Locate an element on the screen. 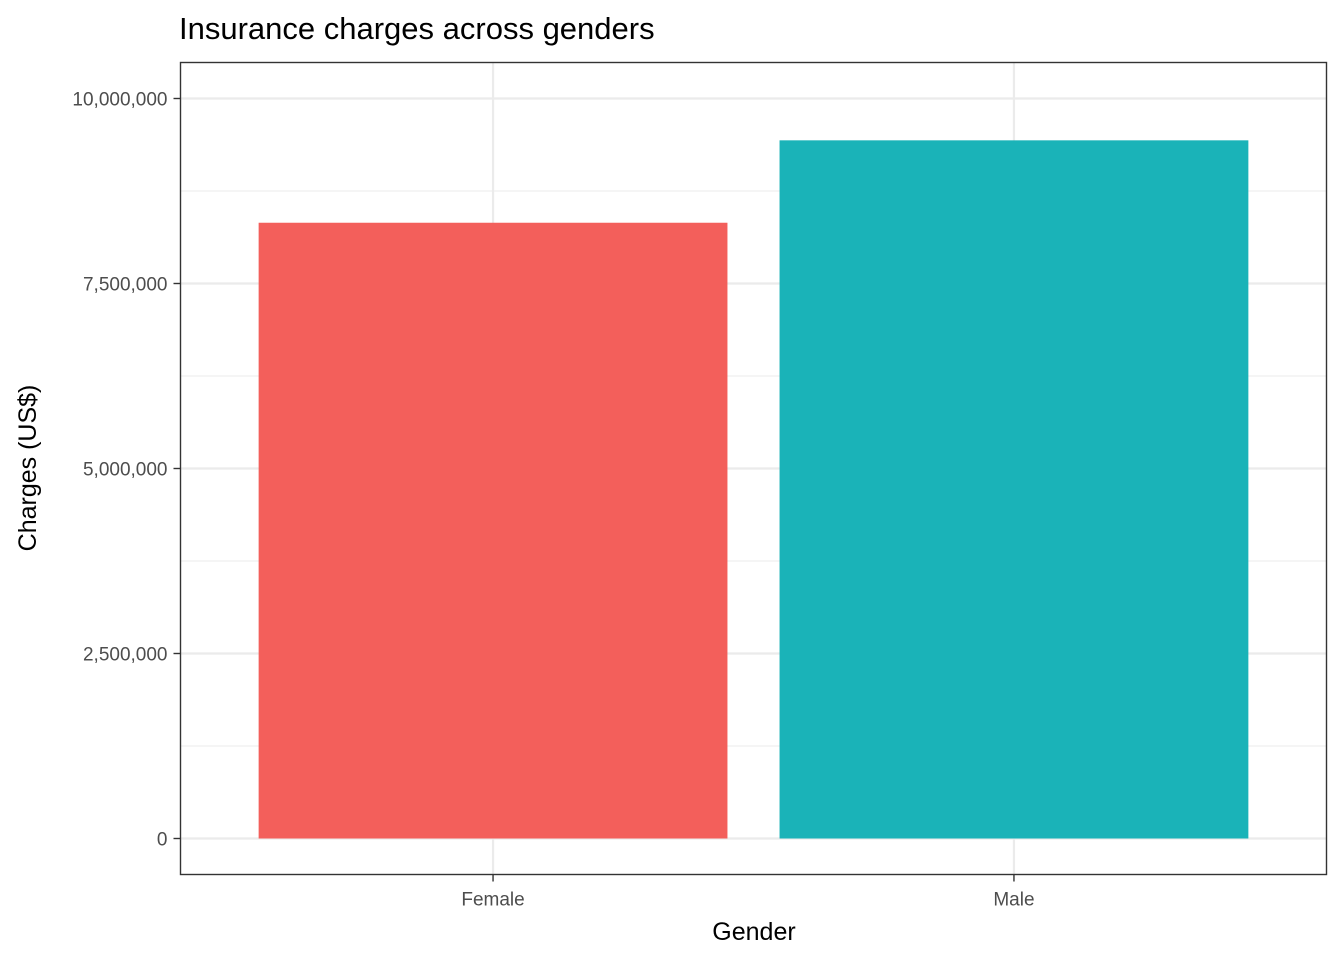 The height and width of the screenshot is (960, 1344). y-tick-label: 0 is located at coordinates (162, 840).